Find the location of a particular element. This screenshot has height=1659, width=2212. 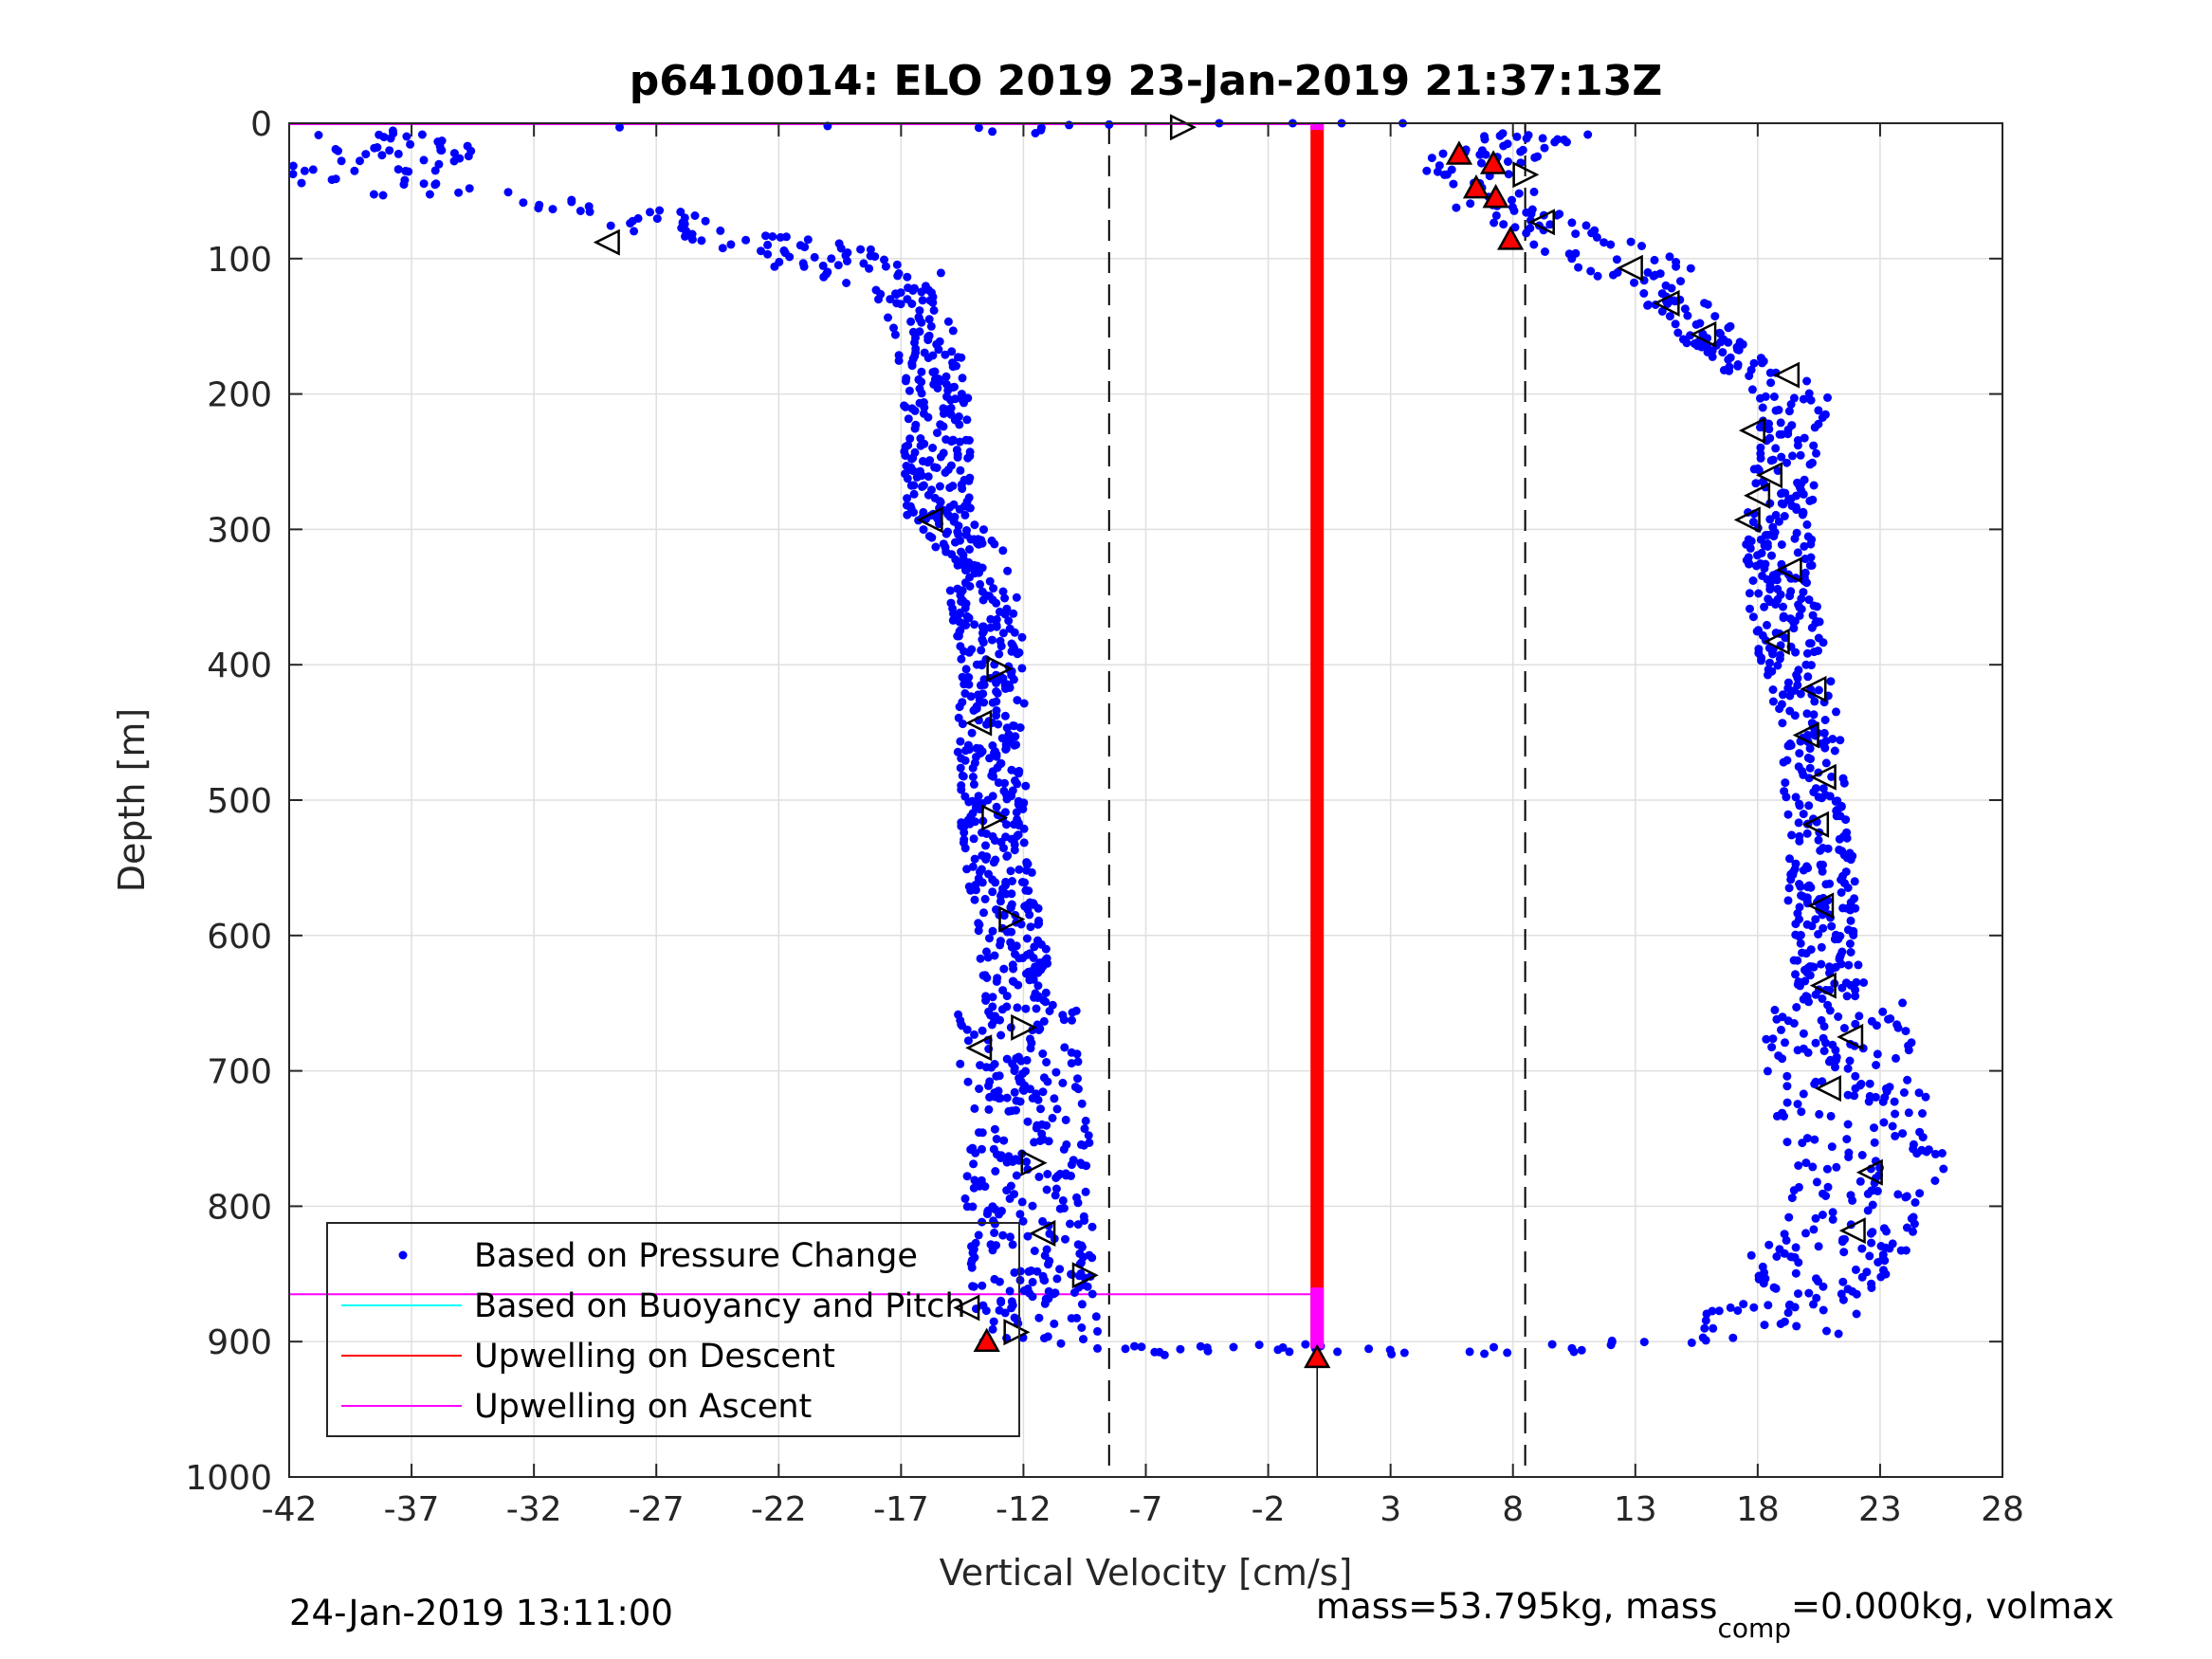

footer-date: 24-Jan-2019 13:11:00 is located at coordinates (481, 1613).